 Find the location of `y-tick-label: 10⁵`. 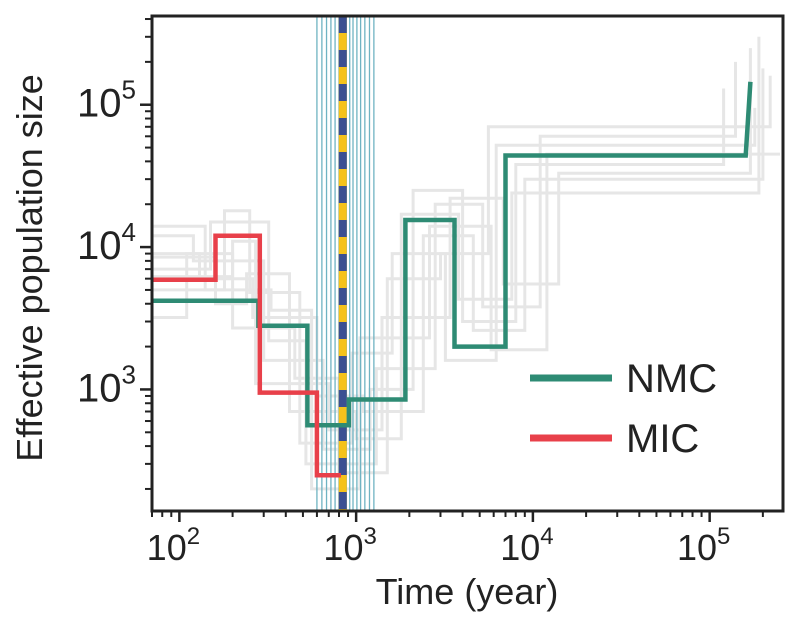

y-tick-label: 10⁵ is located at coordinates (106, 100).